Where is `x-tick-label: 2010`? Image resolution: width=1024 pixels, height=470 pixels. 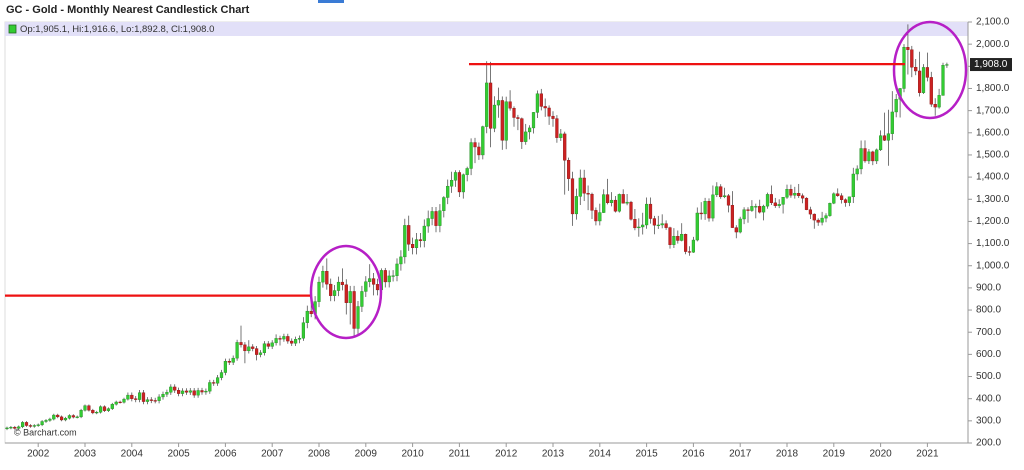
x-tick-label: 2010 is located at coordinates (412, 454).